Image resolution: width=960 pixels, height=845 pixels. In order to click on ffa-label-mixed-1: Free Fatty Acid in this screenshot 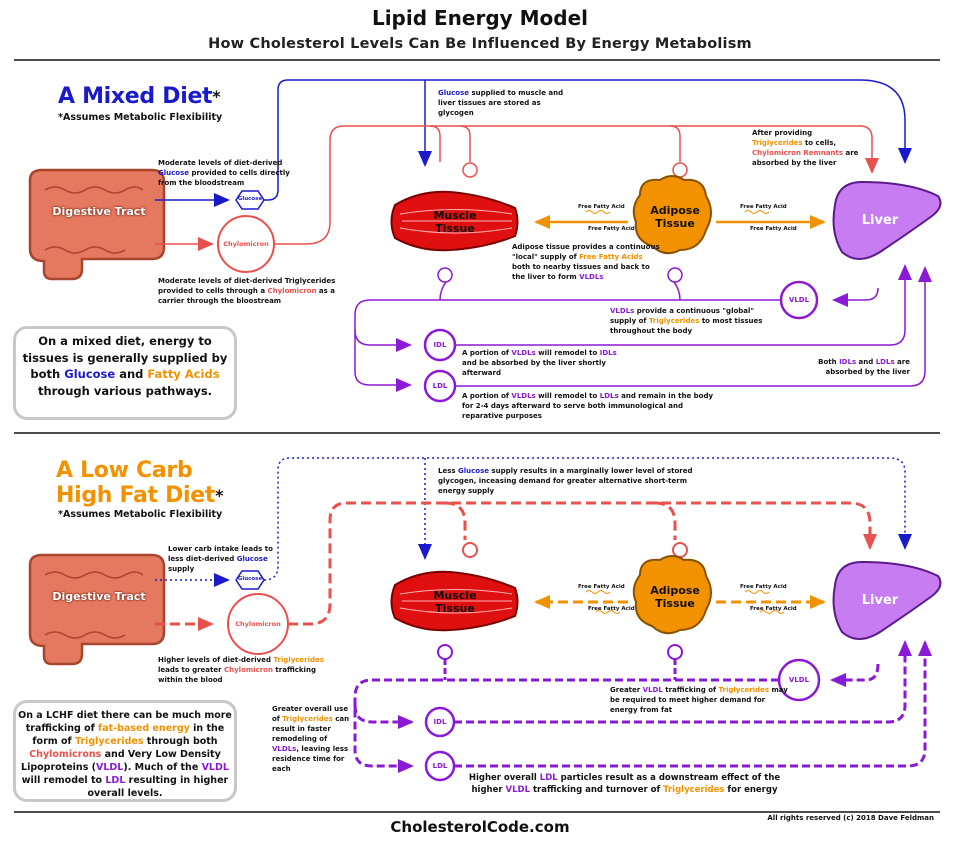, I will do `click(601, 207)`.